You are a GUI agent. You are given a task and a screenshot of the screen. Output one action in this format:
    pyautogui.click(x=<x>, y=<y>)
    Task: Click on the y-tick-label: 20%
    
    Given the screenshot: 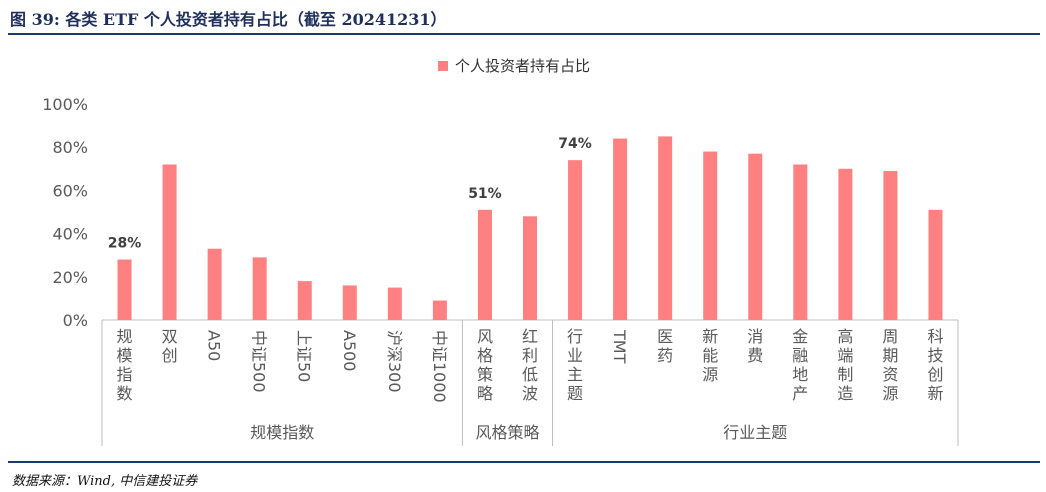 What is the action you would take?
    pyautogui.click(x=70, y=277)
    